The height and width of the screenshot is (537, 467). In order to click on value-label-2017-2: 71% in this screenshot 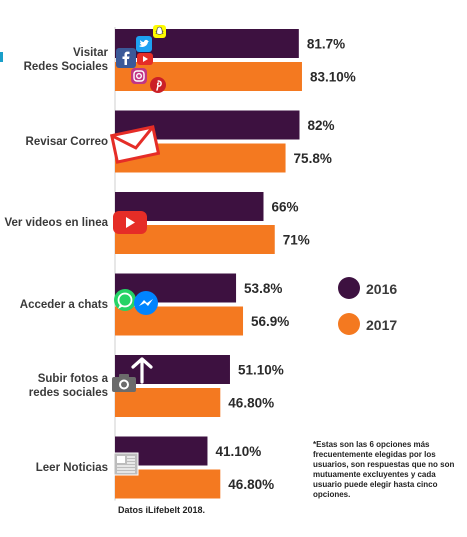, I will do `click(296, 240)`.